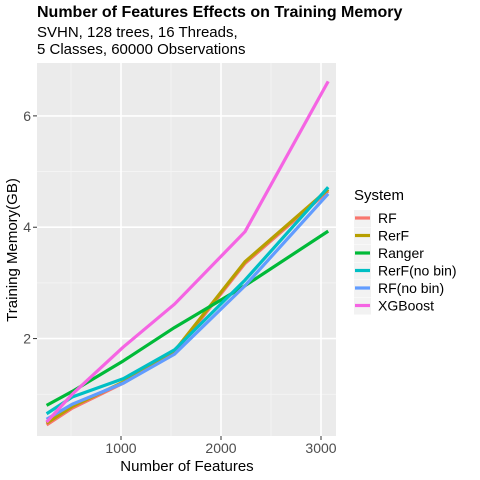 The width and height of the screenshot is (480, 480). I want to click on legend-title: System, so click(379, 195).